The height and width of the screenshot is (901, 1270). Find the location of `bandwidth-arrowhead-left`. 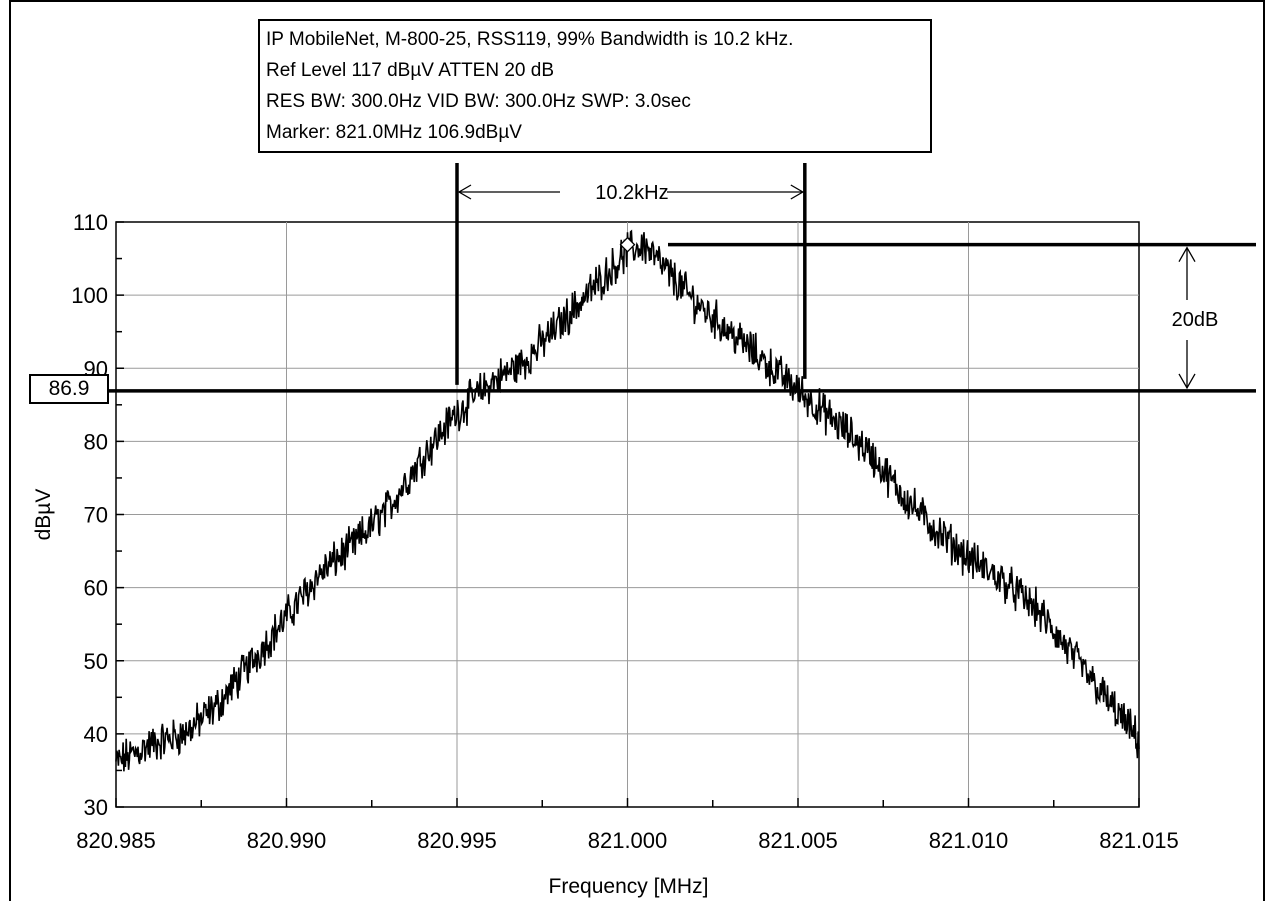

bandwidth-arrowhead-left is located at coordinates (464, 192).